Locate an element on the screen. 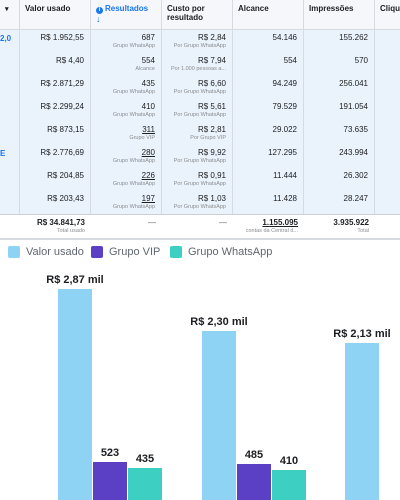 The height and width of the screenshot is (500, 400). cell-valor-value: R$ 2.299,24 is located at coordinates (62, 106).